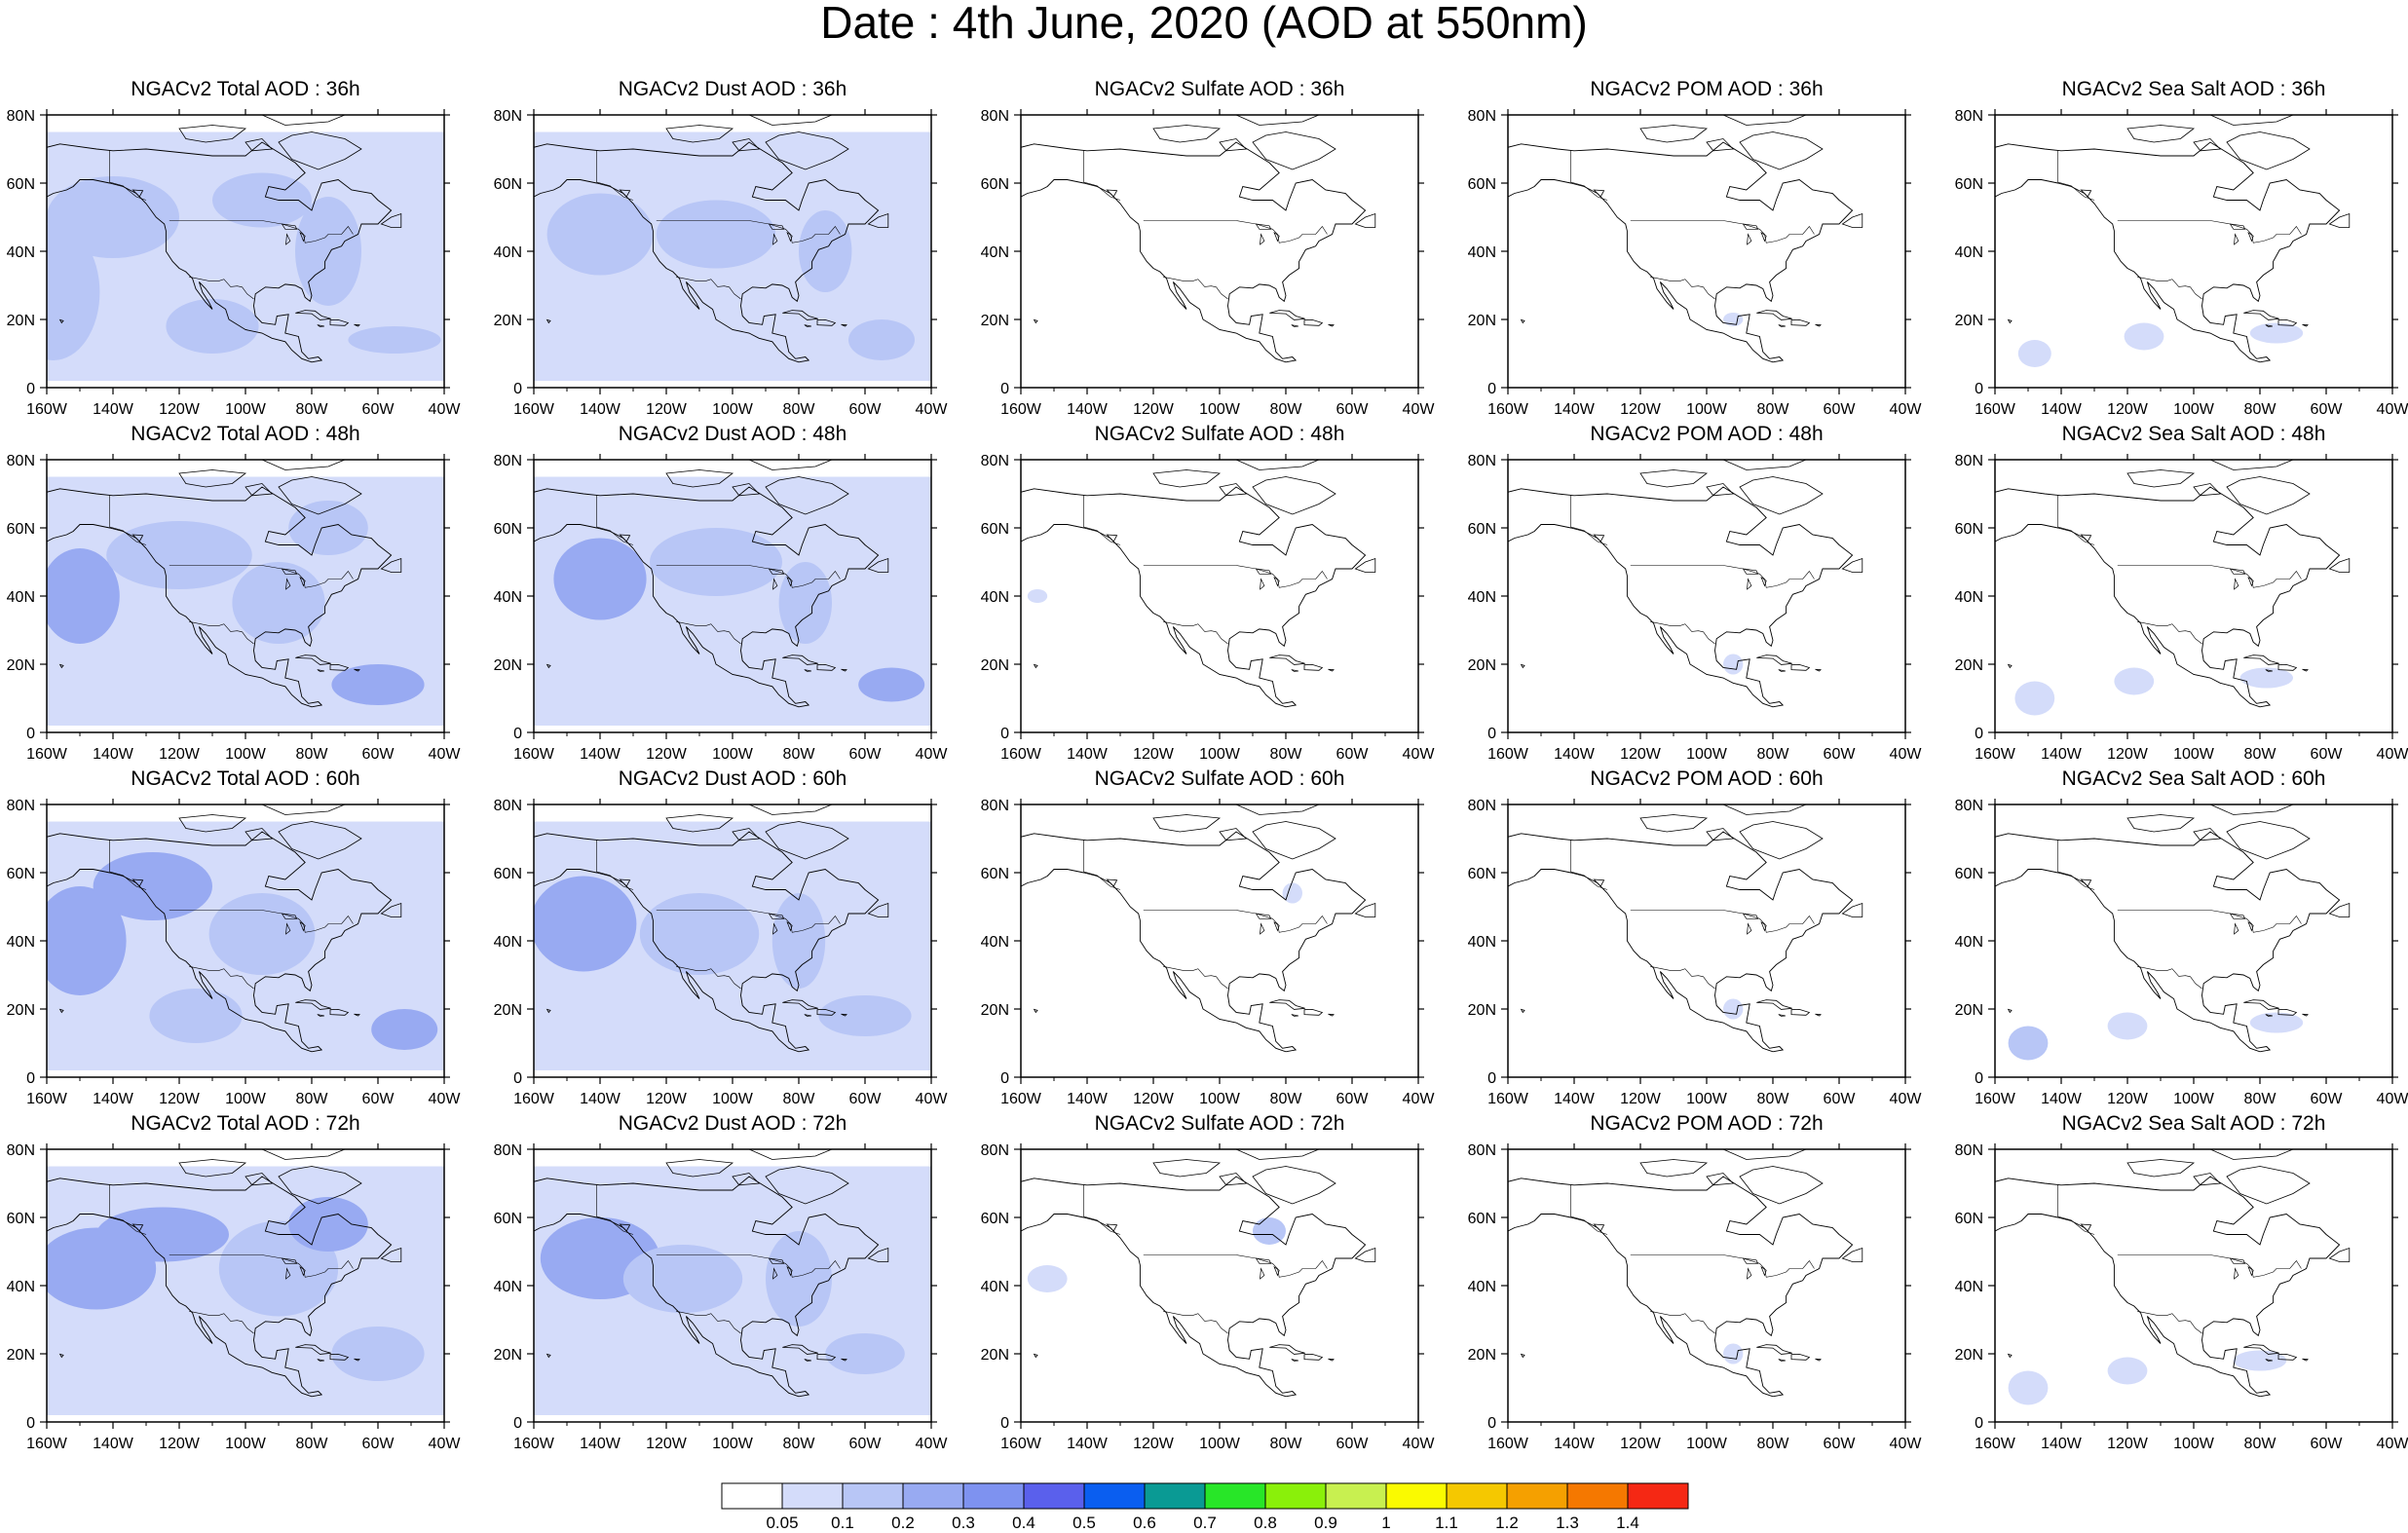 This screenshot has height=1533, width=2408. Describe the element at coordinates (1707, 778) in the screenshot. I see `panel-title: NGACv2 POM AOD : 60h` at that location.